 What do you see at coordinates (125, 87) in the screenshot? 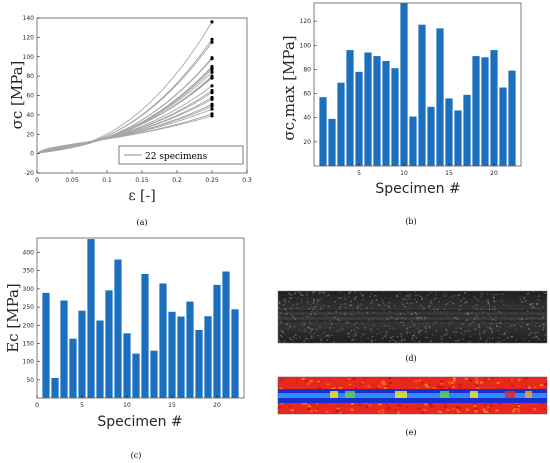
I see `panel-a-curves` at bounding box center [125, 87].